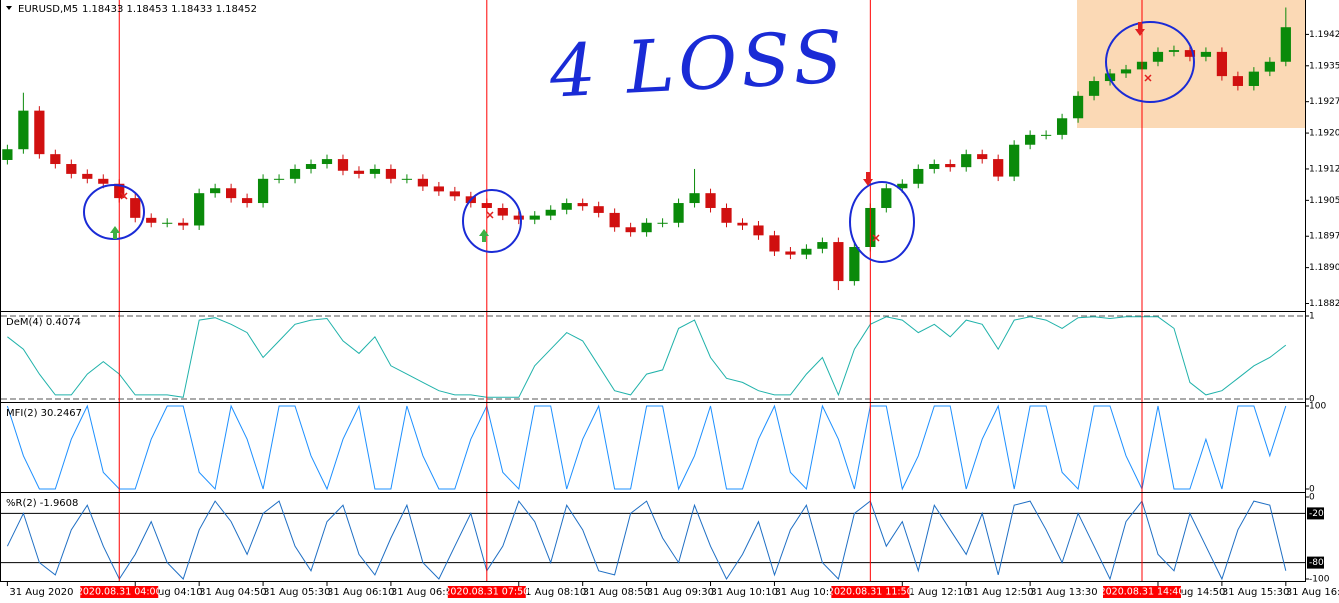 The image size is (1339, 603). What do you see at coordinates (552, 592) in the screenshot?
I see `x-tick-label: 31 Aug 08:10` at bounding box center [552, 592].